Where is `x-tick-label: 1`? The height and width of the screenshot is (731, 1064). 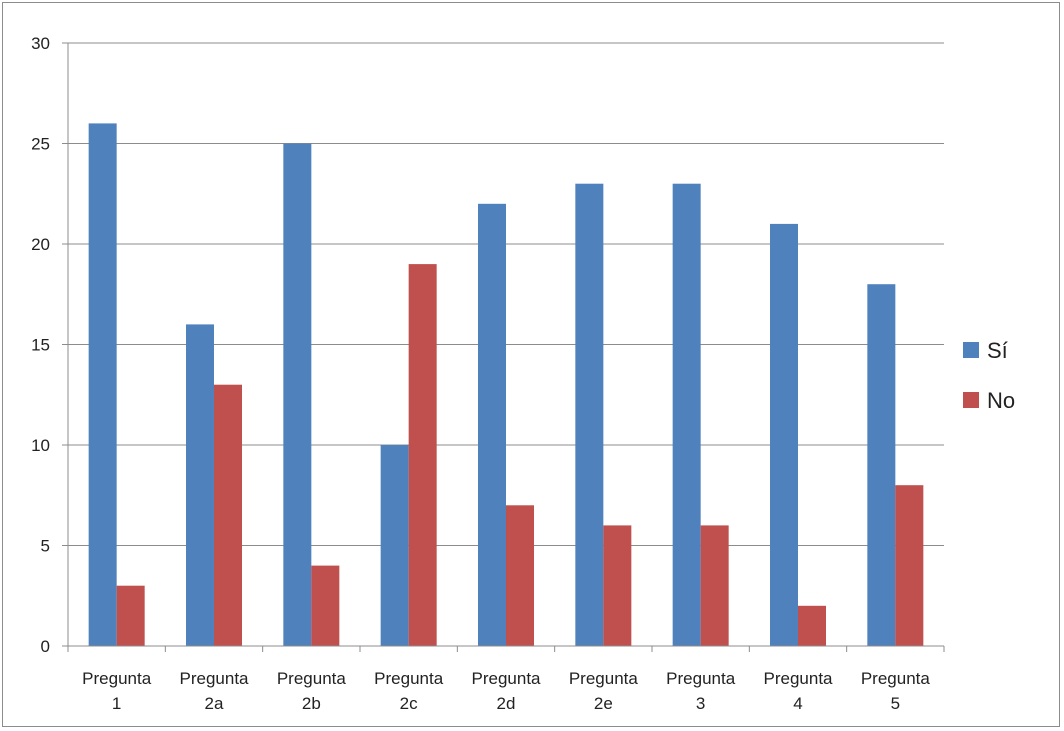 x-tick-label: 1 is located at coordinates (116, 703).